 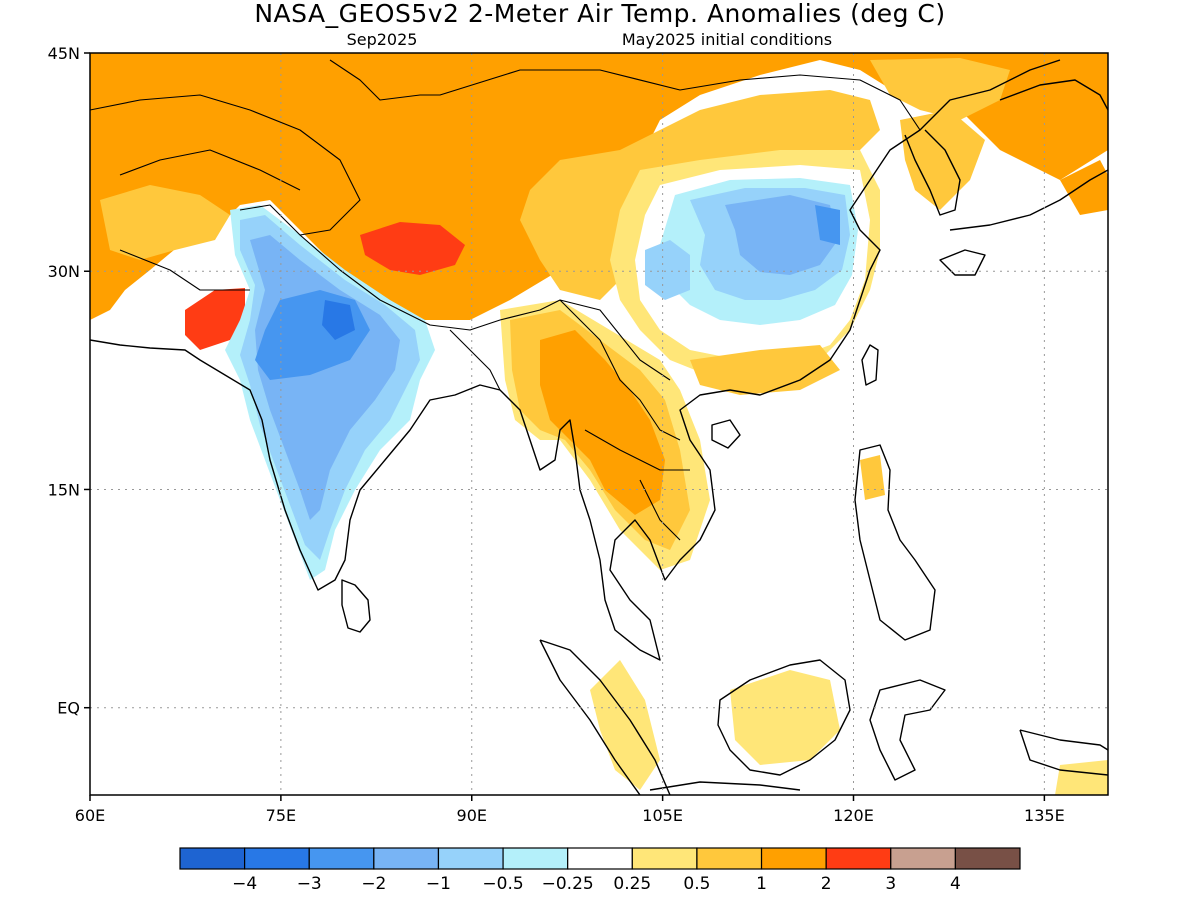 I want to click on coast-borneo, so click(x=784, y=717).